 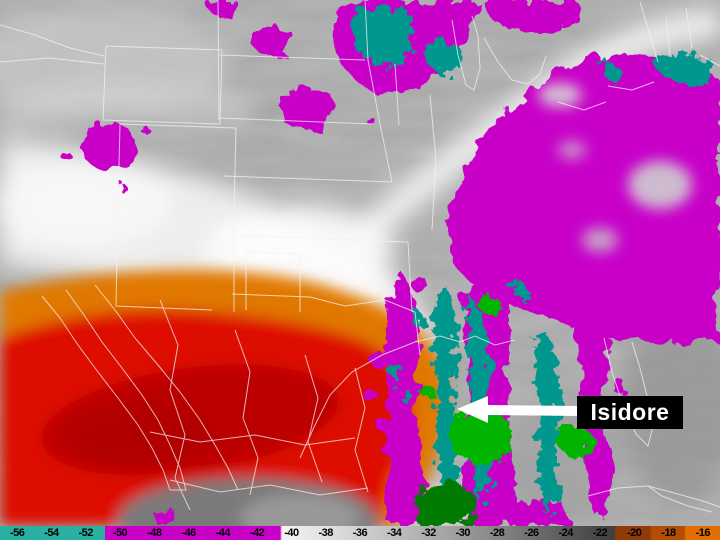 What do you see at coordinates (394, 533) in the screenshot?
I see `colorbar-tick: -34` at bounding box center [394, 533].